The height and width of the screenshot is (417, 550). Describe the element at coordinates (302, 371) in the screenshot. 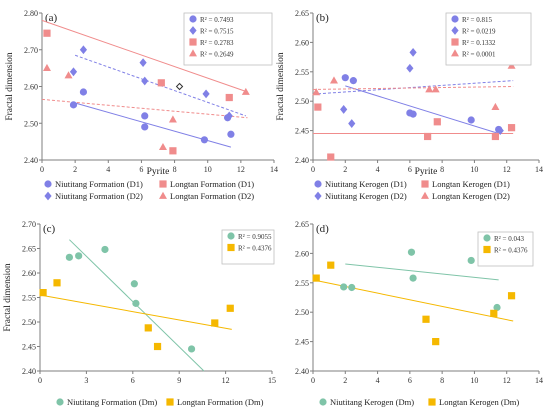

I see `y-tick-label: 2.40` at that location.